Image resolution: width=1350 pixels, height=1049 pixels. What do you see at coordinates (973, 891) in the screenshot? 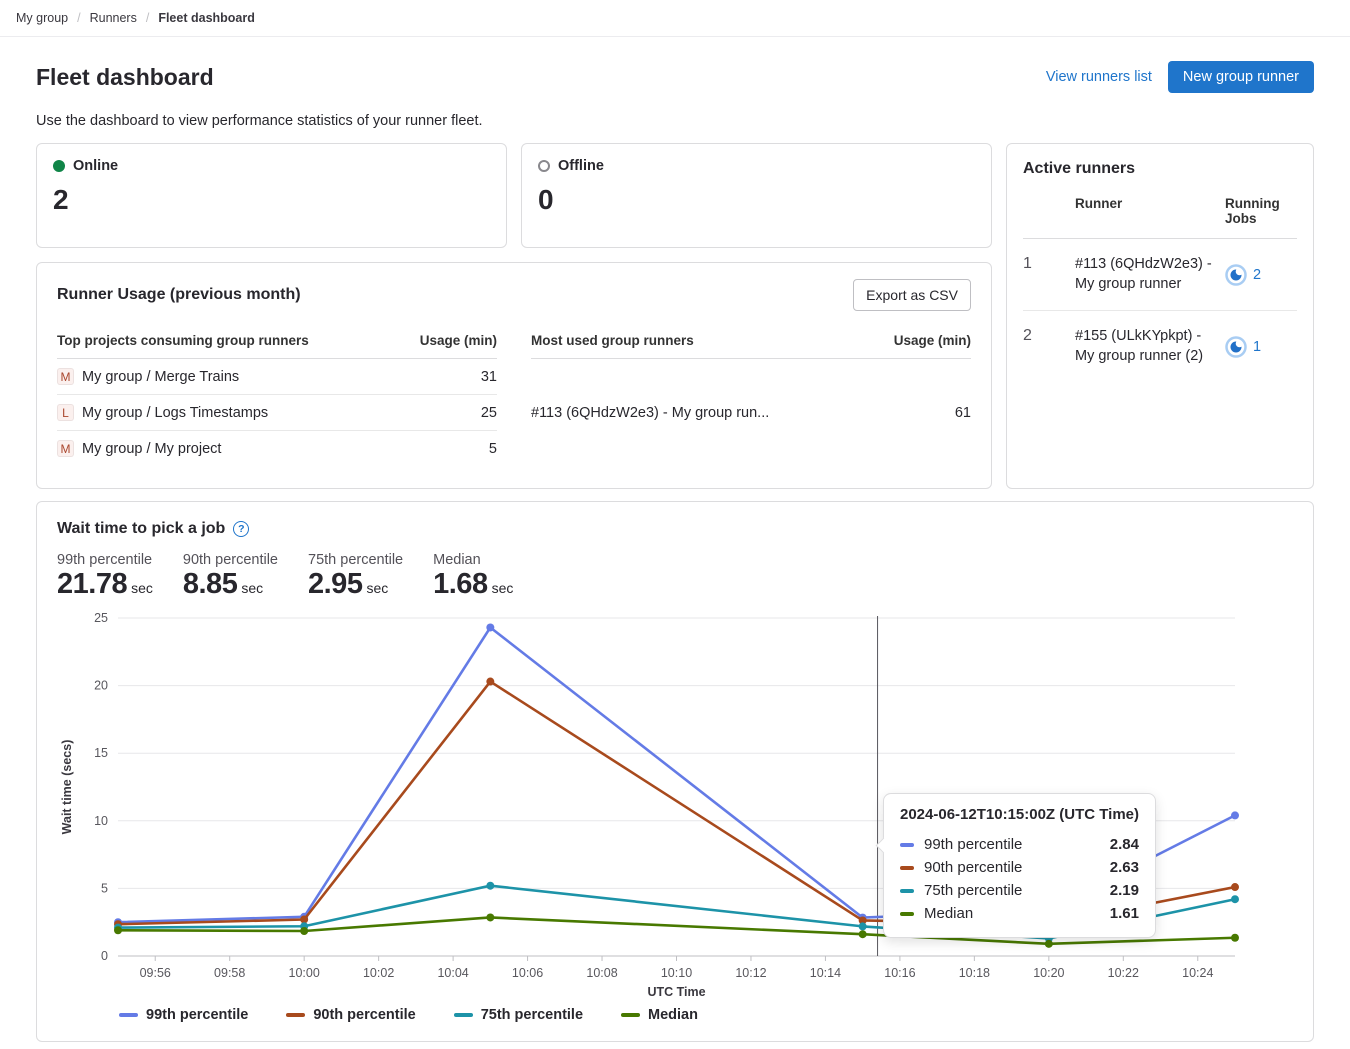
I see `tooltip-label: 75th percentile` at bounding box center [973, 891].